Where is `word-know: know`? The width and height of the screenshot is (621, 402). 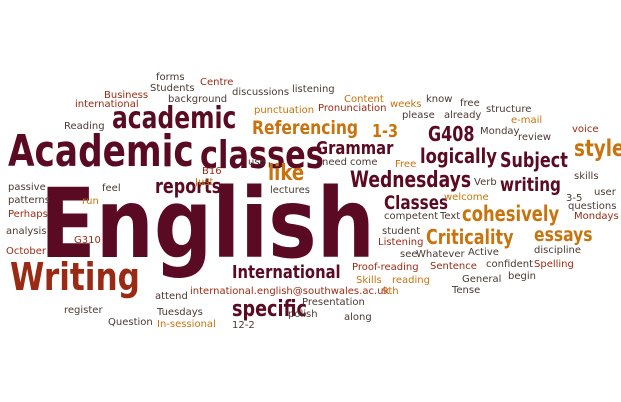 word-know: know is located at coordinates (439, 99).